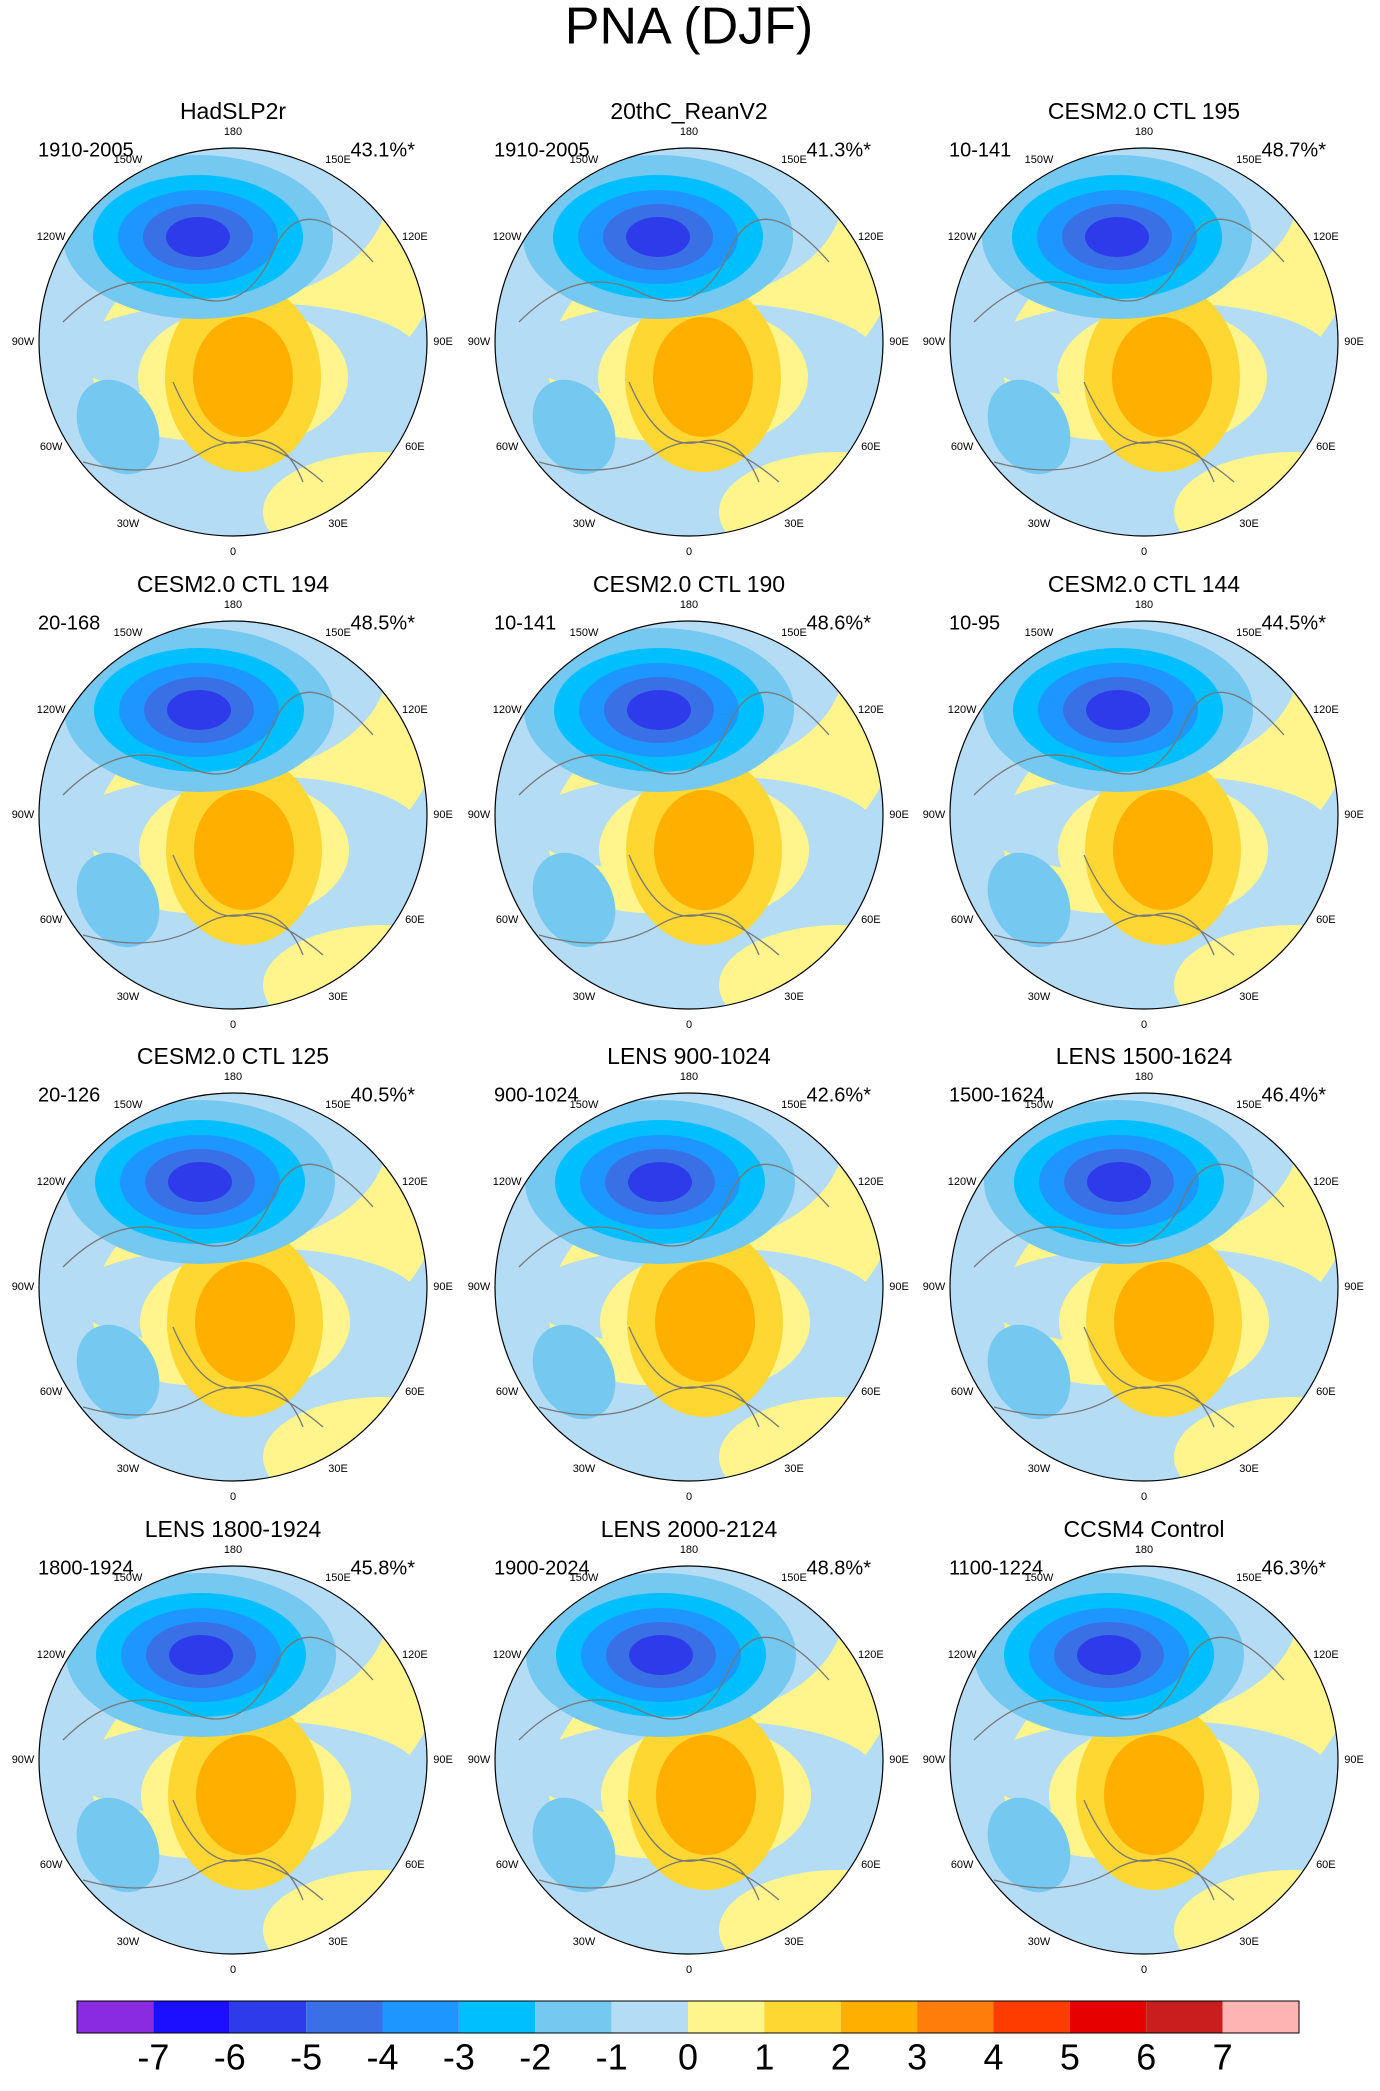 The image size is (1380, 2091). What do you see at coordinates (1143, 1529) in the screenshot?
I see `panel-title: CCSM4 Control` at bounding box center [1143, 1529].